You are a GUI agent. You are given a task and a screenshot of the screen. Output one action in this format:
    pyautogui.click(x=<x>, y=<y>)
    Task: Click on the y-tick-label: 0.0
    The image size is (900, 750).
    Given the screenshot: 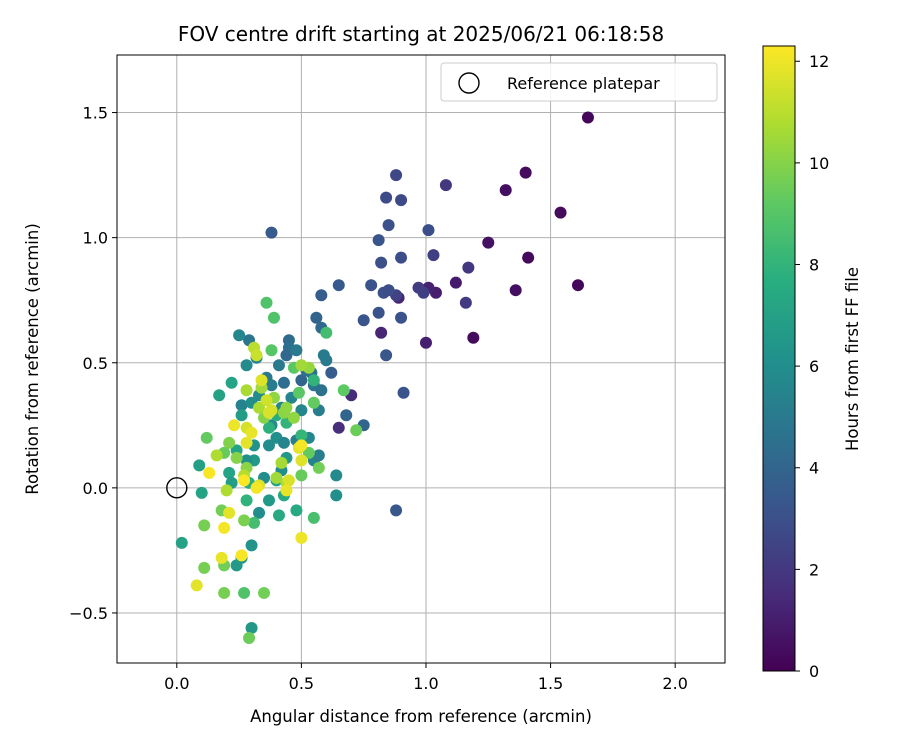 What is the action you would take?
    pyautogui.click(x=95, y=488)
    